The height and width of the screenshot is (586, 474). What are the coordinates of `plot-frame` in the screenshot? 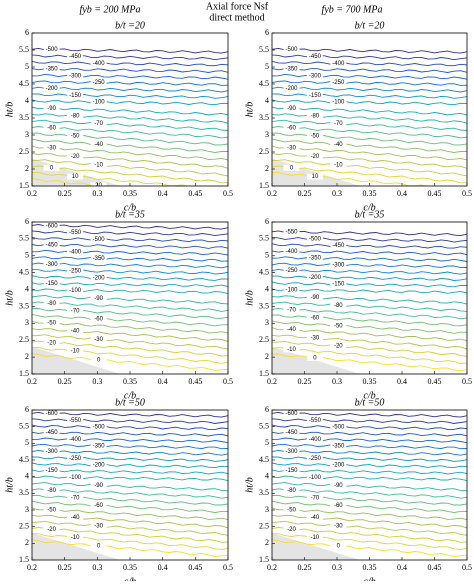 It's located at (130, 298).